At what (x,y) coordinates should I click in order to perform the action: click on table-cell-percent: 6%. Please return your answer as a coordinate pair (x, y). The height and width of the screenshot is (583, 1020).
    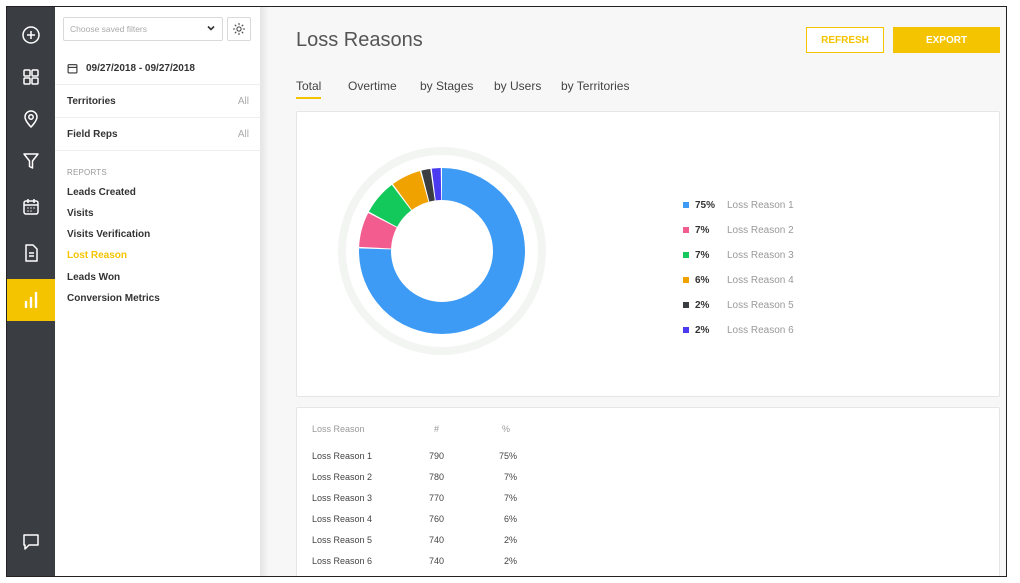
    Looking at the image, I should click on (510, 519).